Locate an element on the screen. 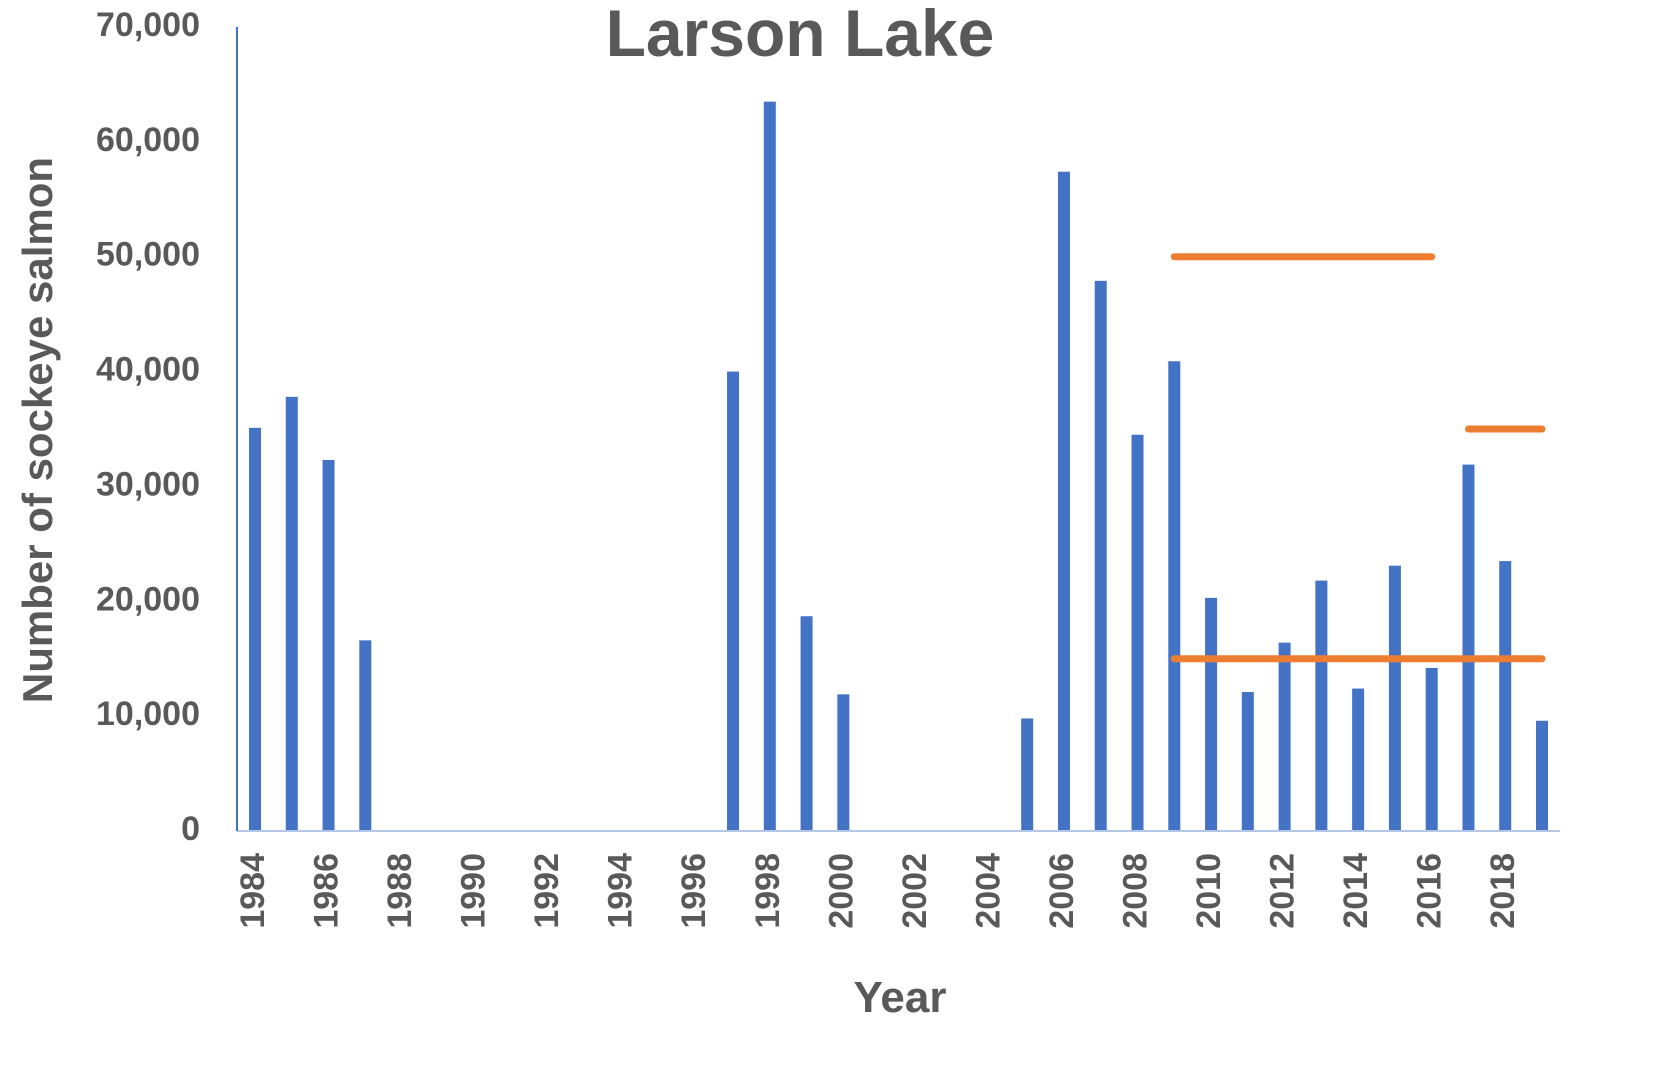 Image resolution: width=1665 pixels, height=1081 pixels. y-tick-label: 20,000 is located at coordinates (148, 599).